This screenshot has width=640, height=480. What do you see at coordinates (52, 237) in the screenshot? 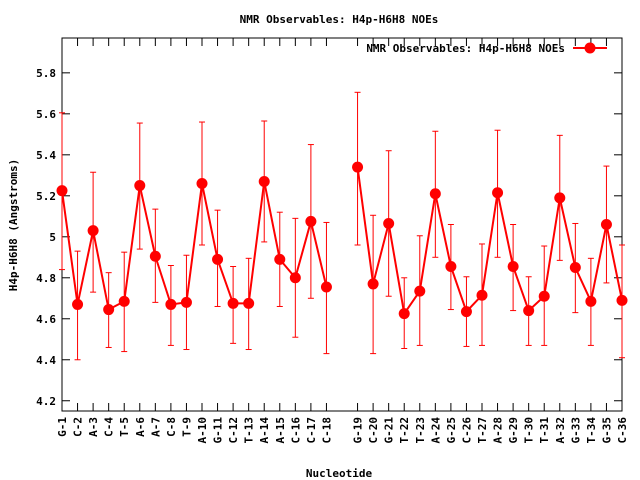
I see `y-tick-label: 5` at bounding box center [52, 237].